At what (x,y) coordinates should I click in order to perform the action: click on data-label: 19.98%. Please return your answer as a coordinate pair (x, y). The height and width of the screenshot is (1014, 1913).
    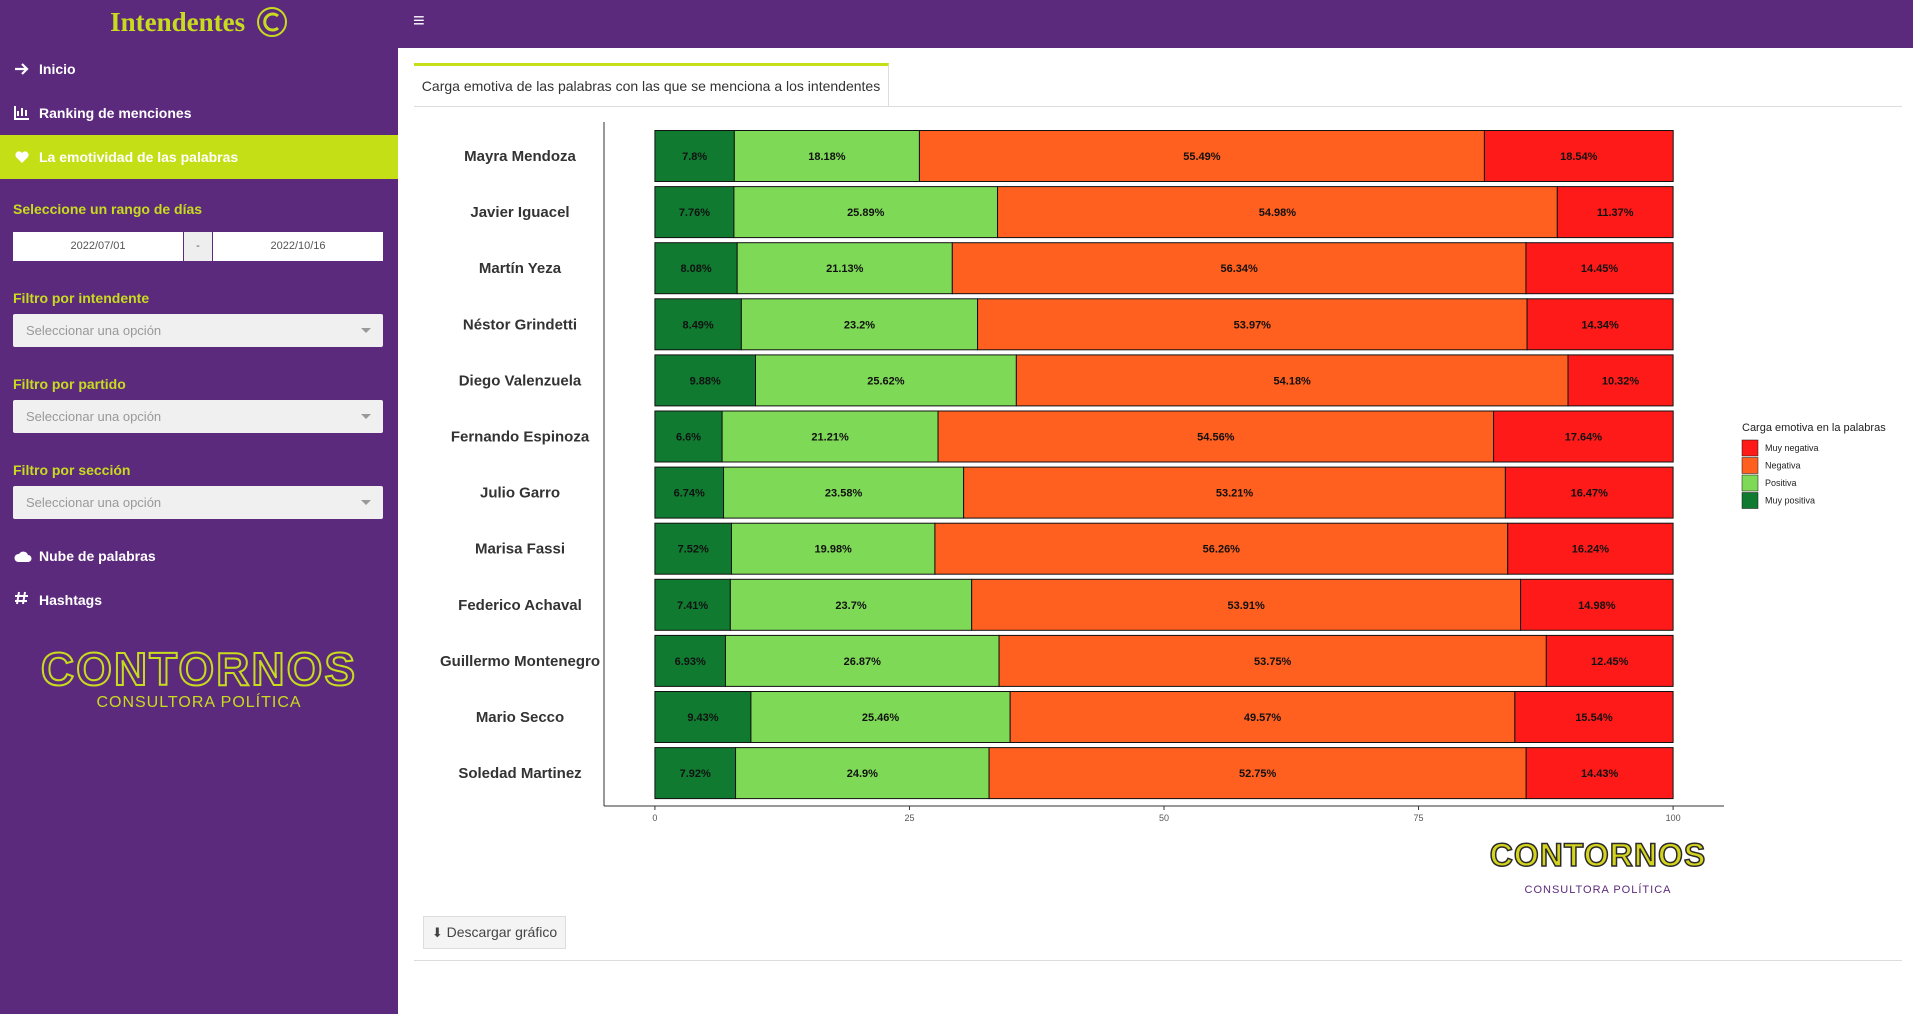
    Looking at the image, I should click on (834, 550).